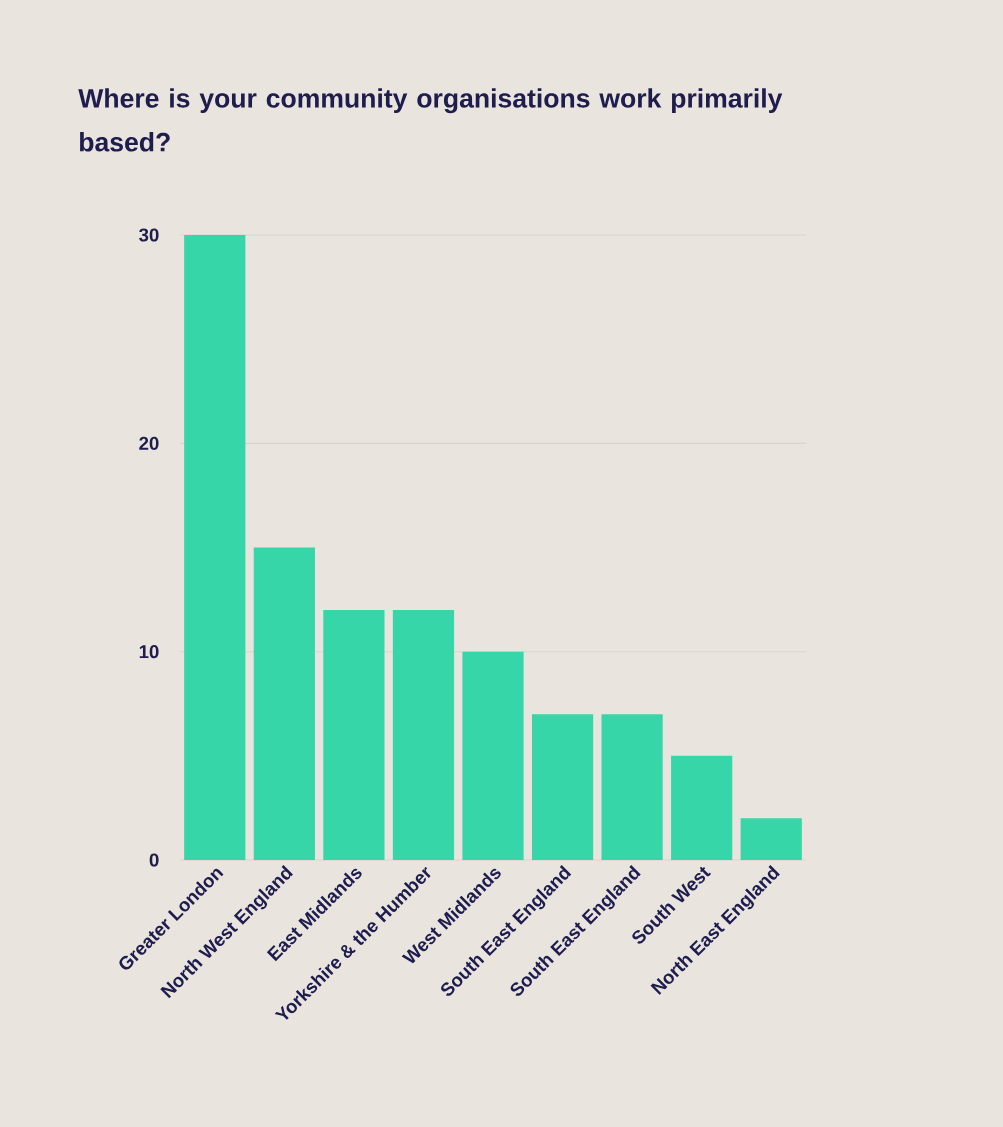 The width and height of the screenshot is (1003, 1127). What do you see at coordinates (154, 860) in the screenshot?
I see `y-tick-label: 0` at bounding box center [154, 860].